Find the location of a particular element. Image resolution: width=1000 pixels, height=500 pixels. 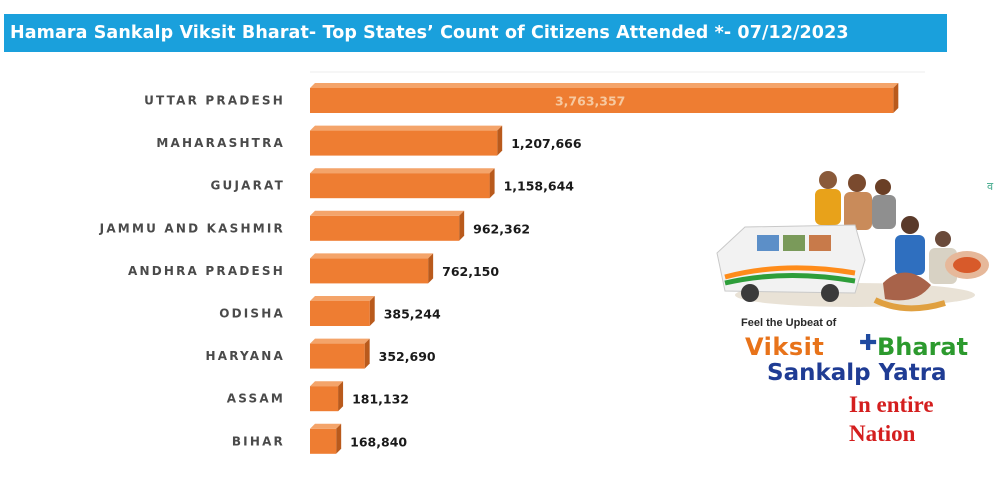

data-label: 168,840 is located at coordinates (378, 441).